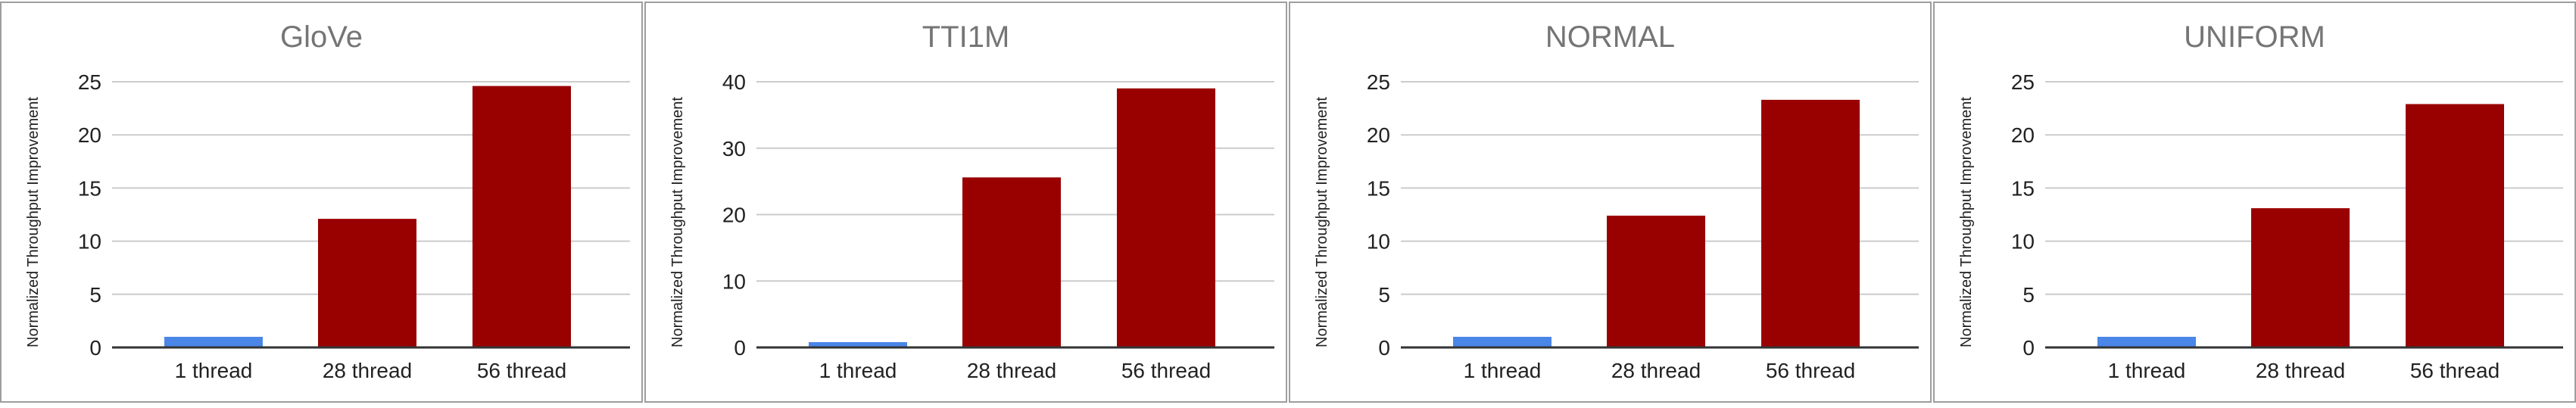  Describe the element at coordinates (1610, 37) in the screenshot. I see `chart-title: NORMAL` at that location.